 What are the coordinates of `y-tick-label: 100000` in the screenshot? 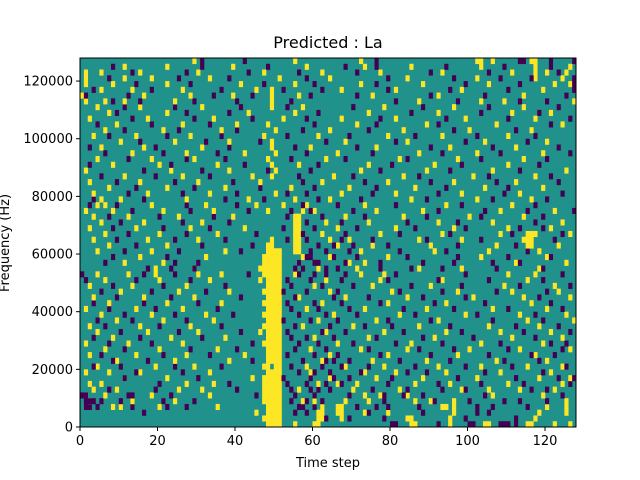 It's located at (48, 139).